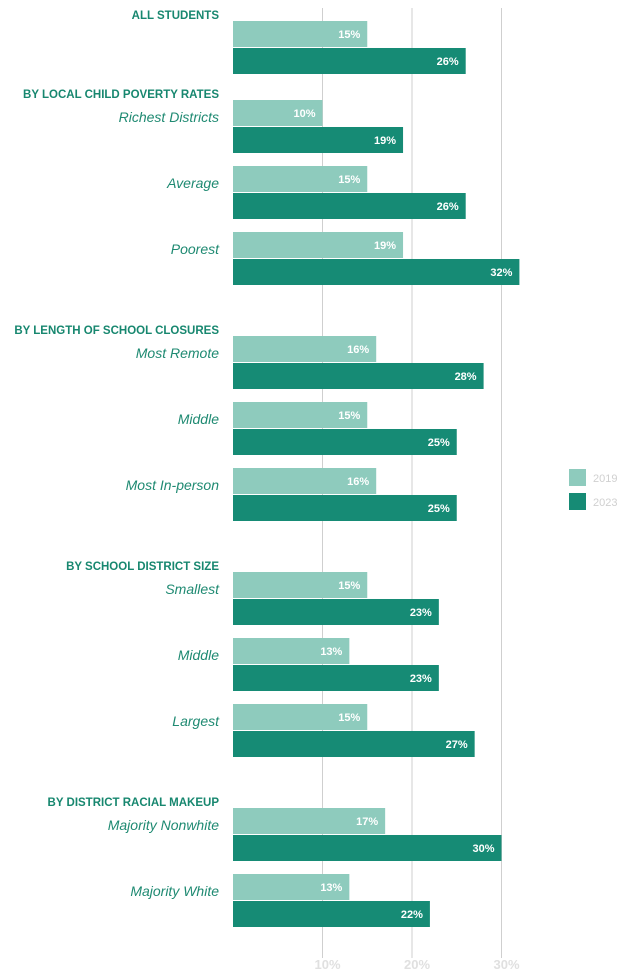  What do you see at coordinates (421, 613) in the screenshot?
I see `bar-value-label-3-0-1: 23%` at bounding box center [421, 613].